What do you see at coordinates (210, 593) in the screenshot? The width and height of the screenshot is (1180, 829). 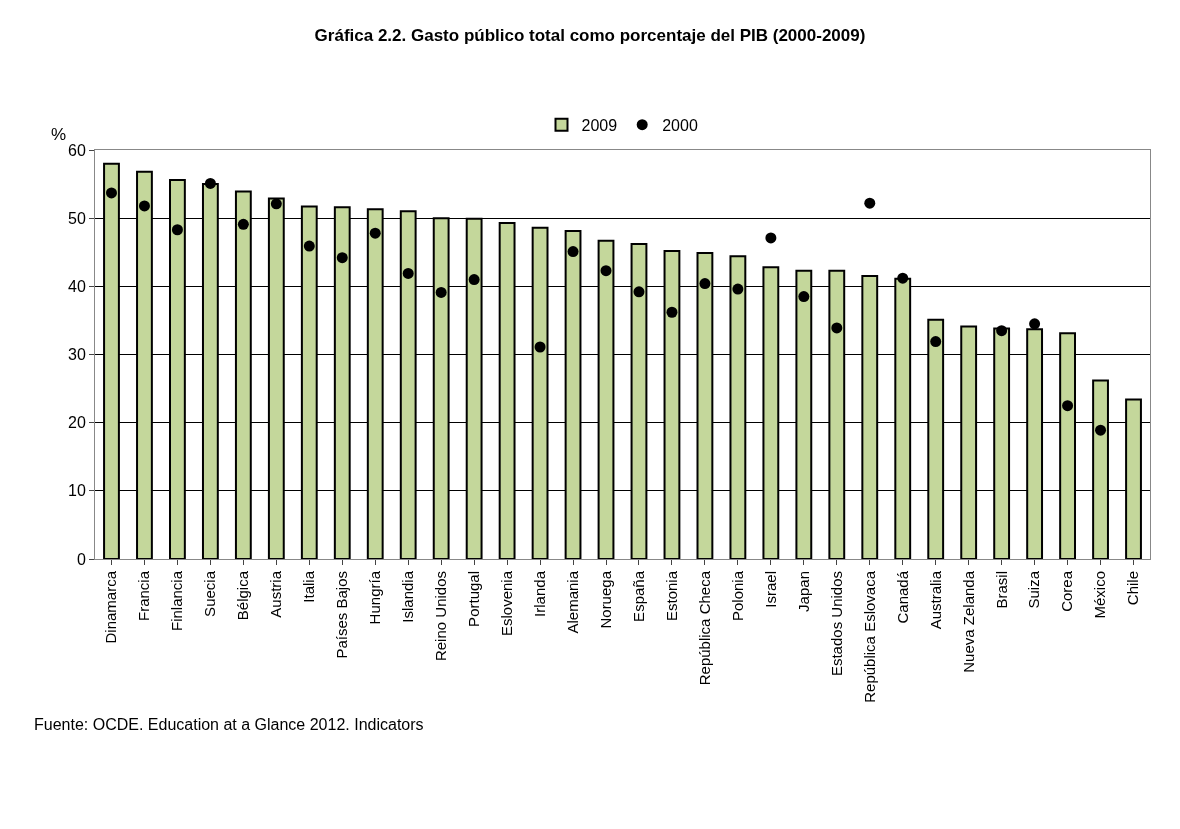 I see `x-tick-label: Suecia` at bounding box center [210, 593].